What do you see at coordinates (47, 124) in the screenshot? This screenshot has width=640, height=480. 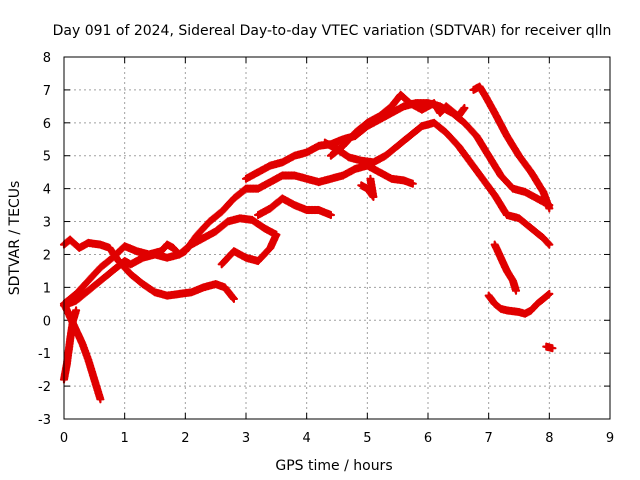 I see `y-tick-label: 6` at bounding box center [47, 124].